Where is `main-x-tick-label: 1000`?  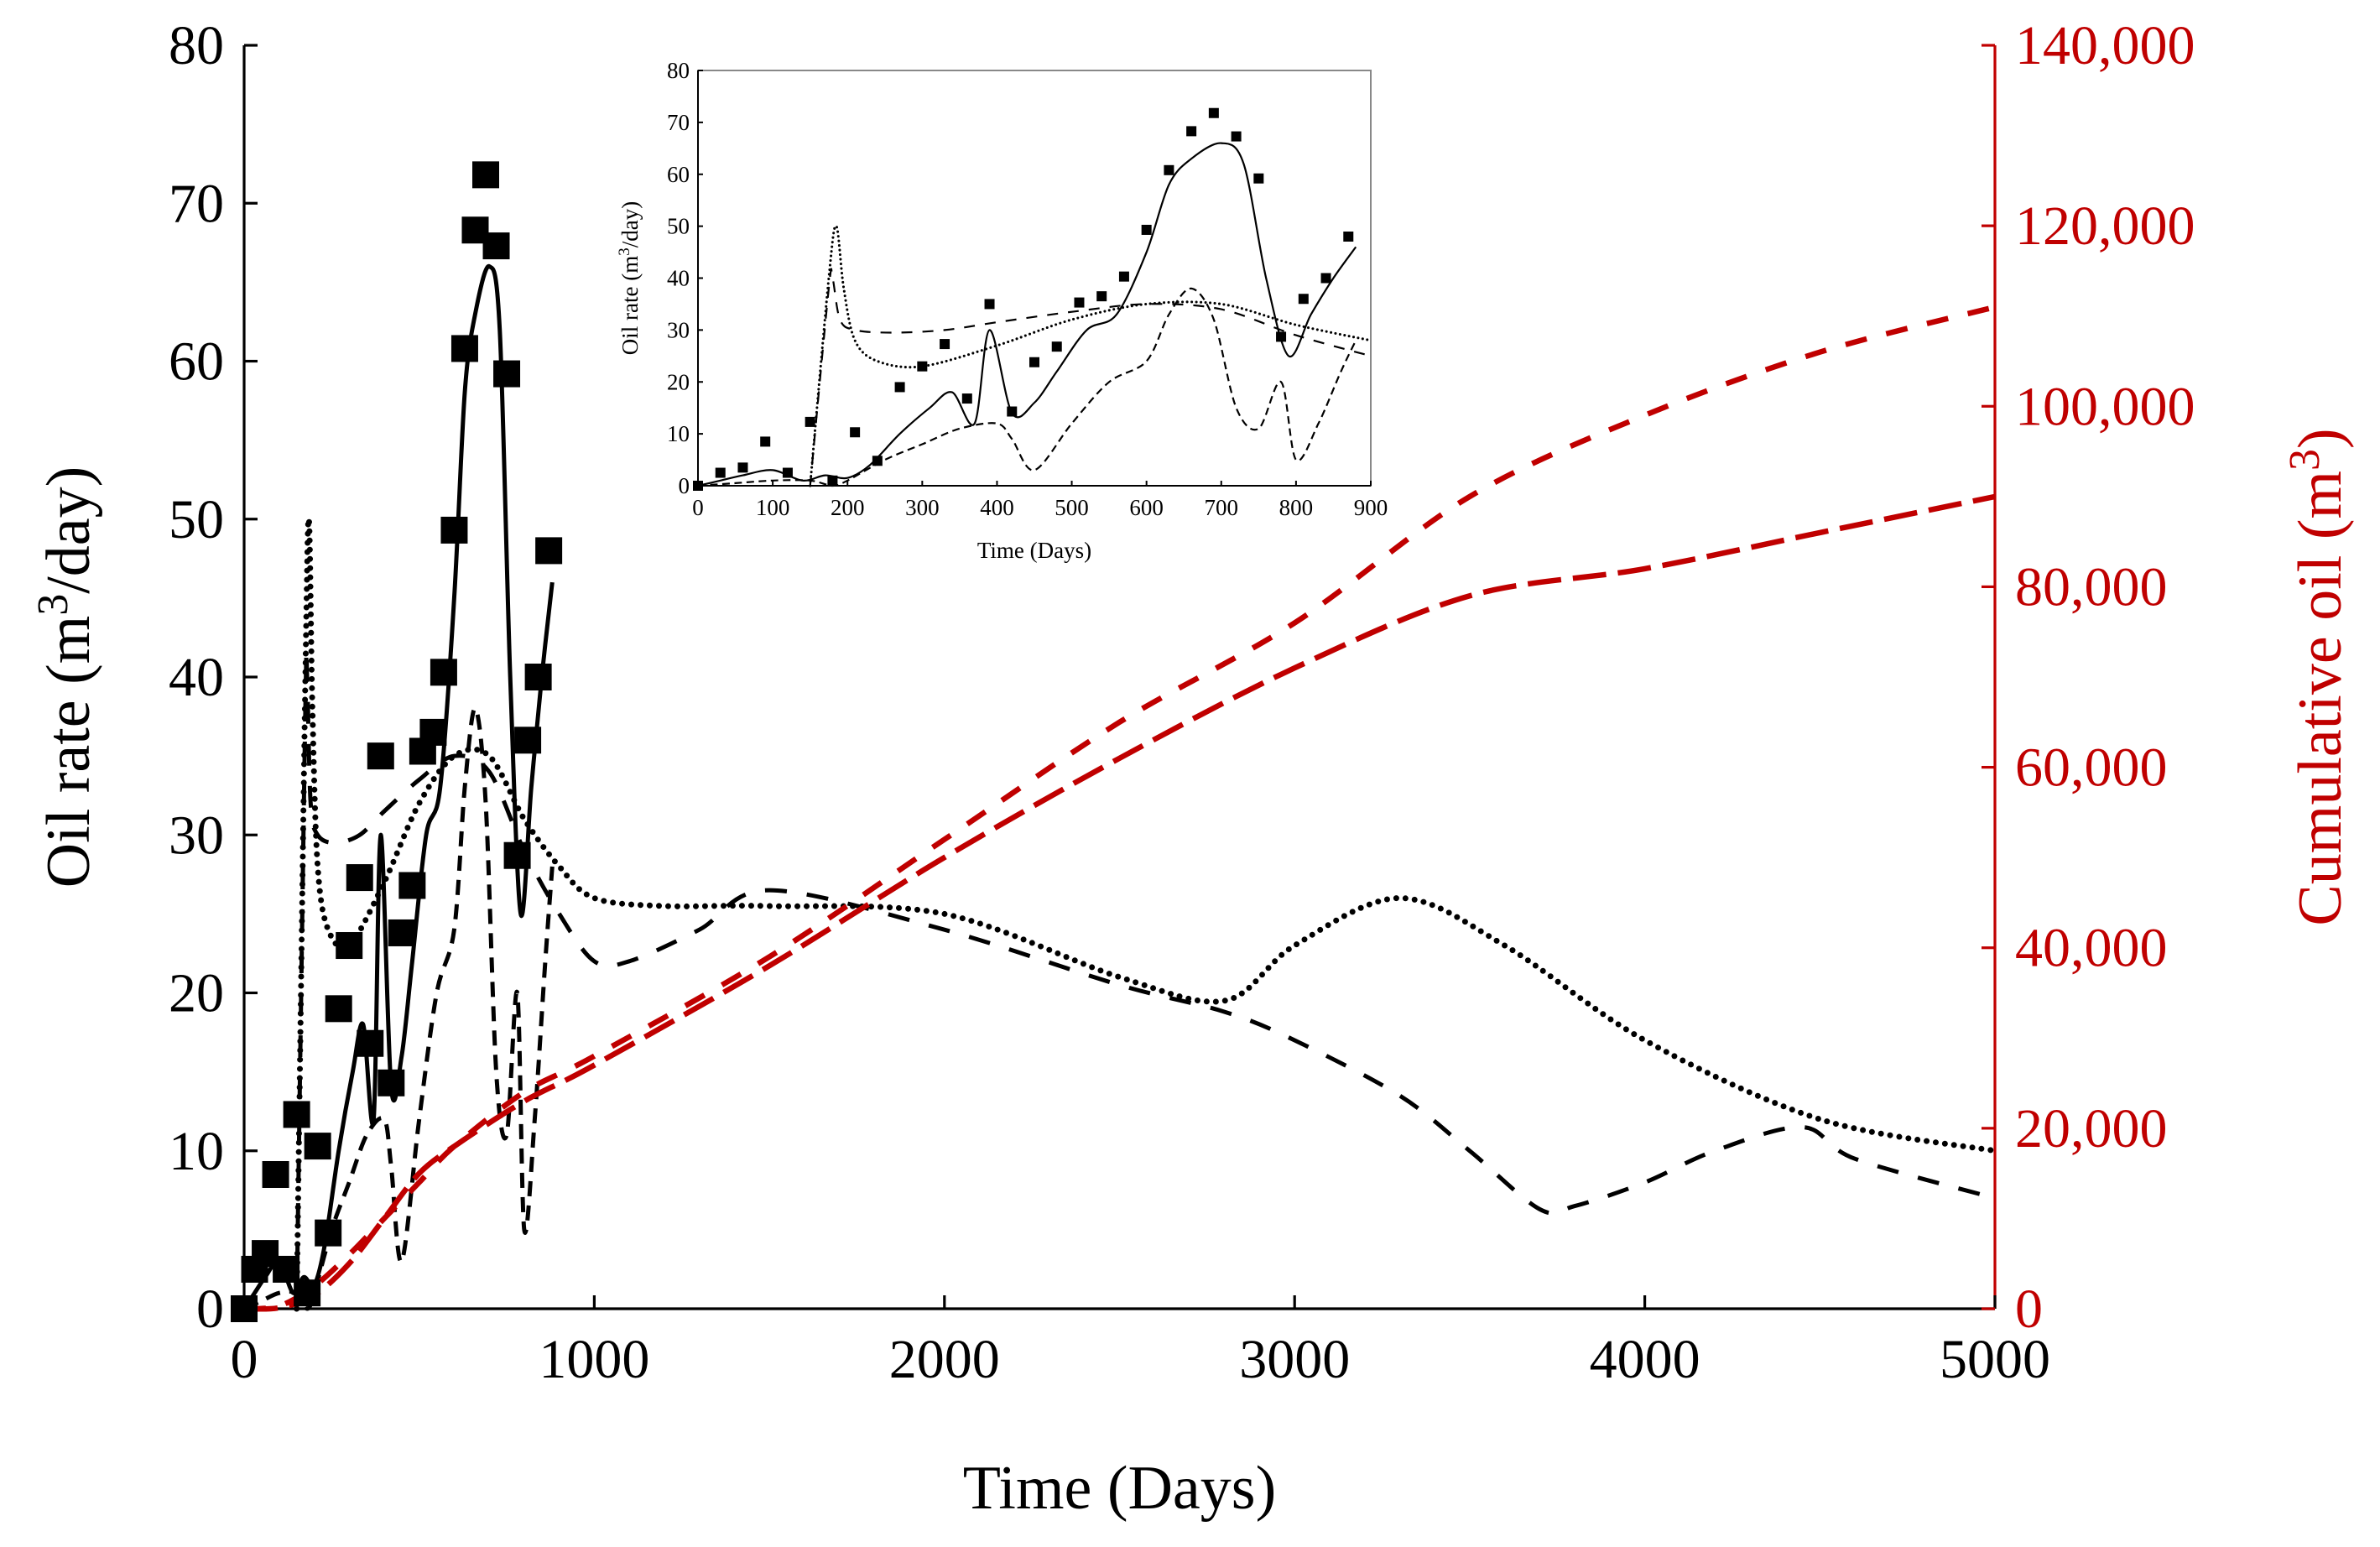
main-x-tick-label: 1000 is located at coordinates (594, 1359).